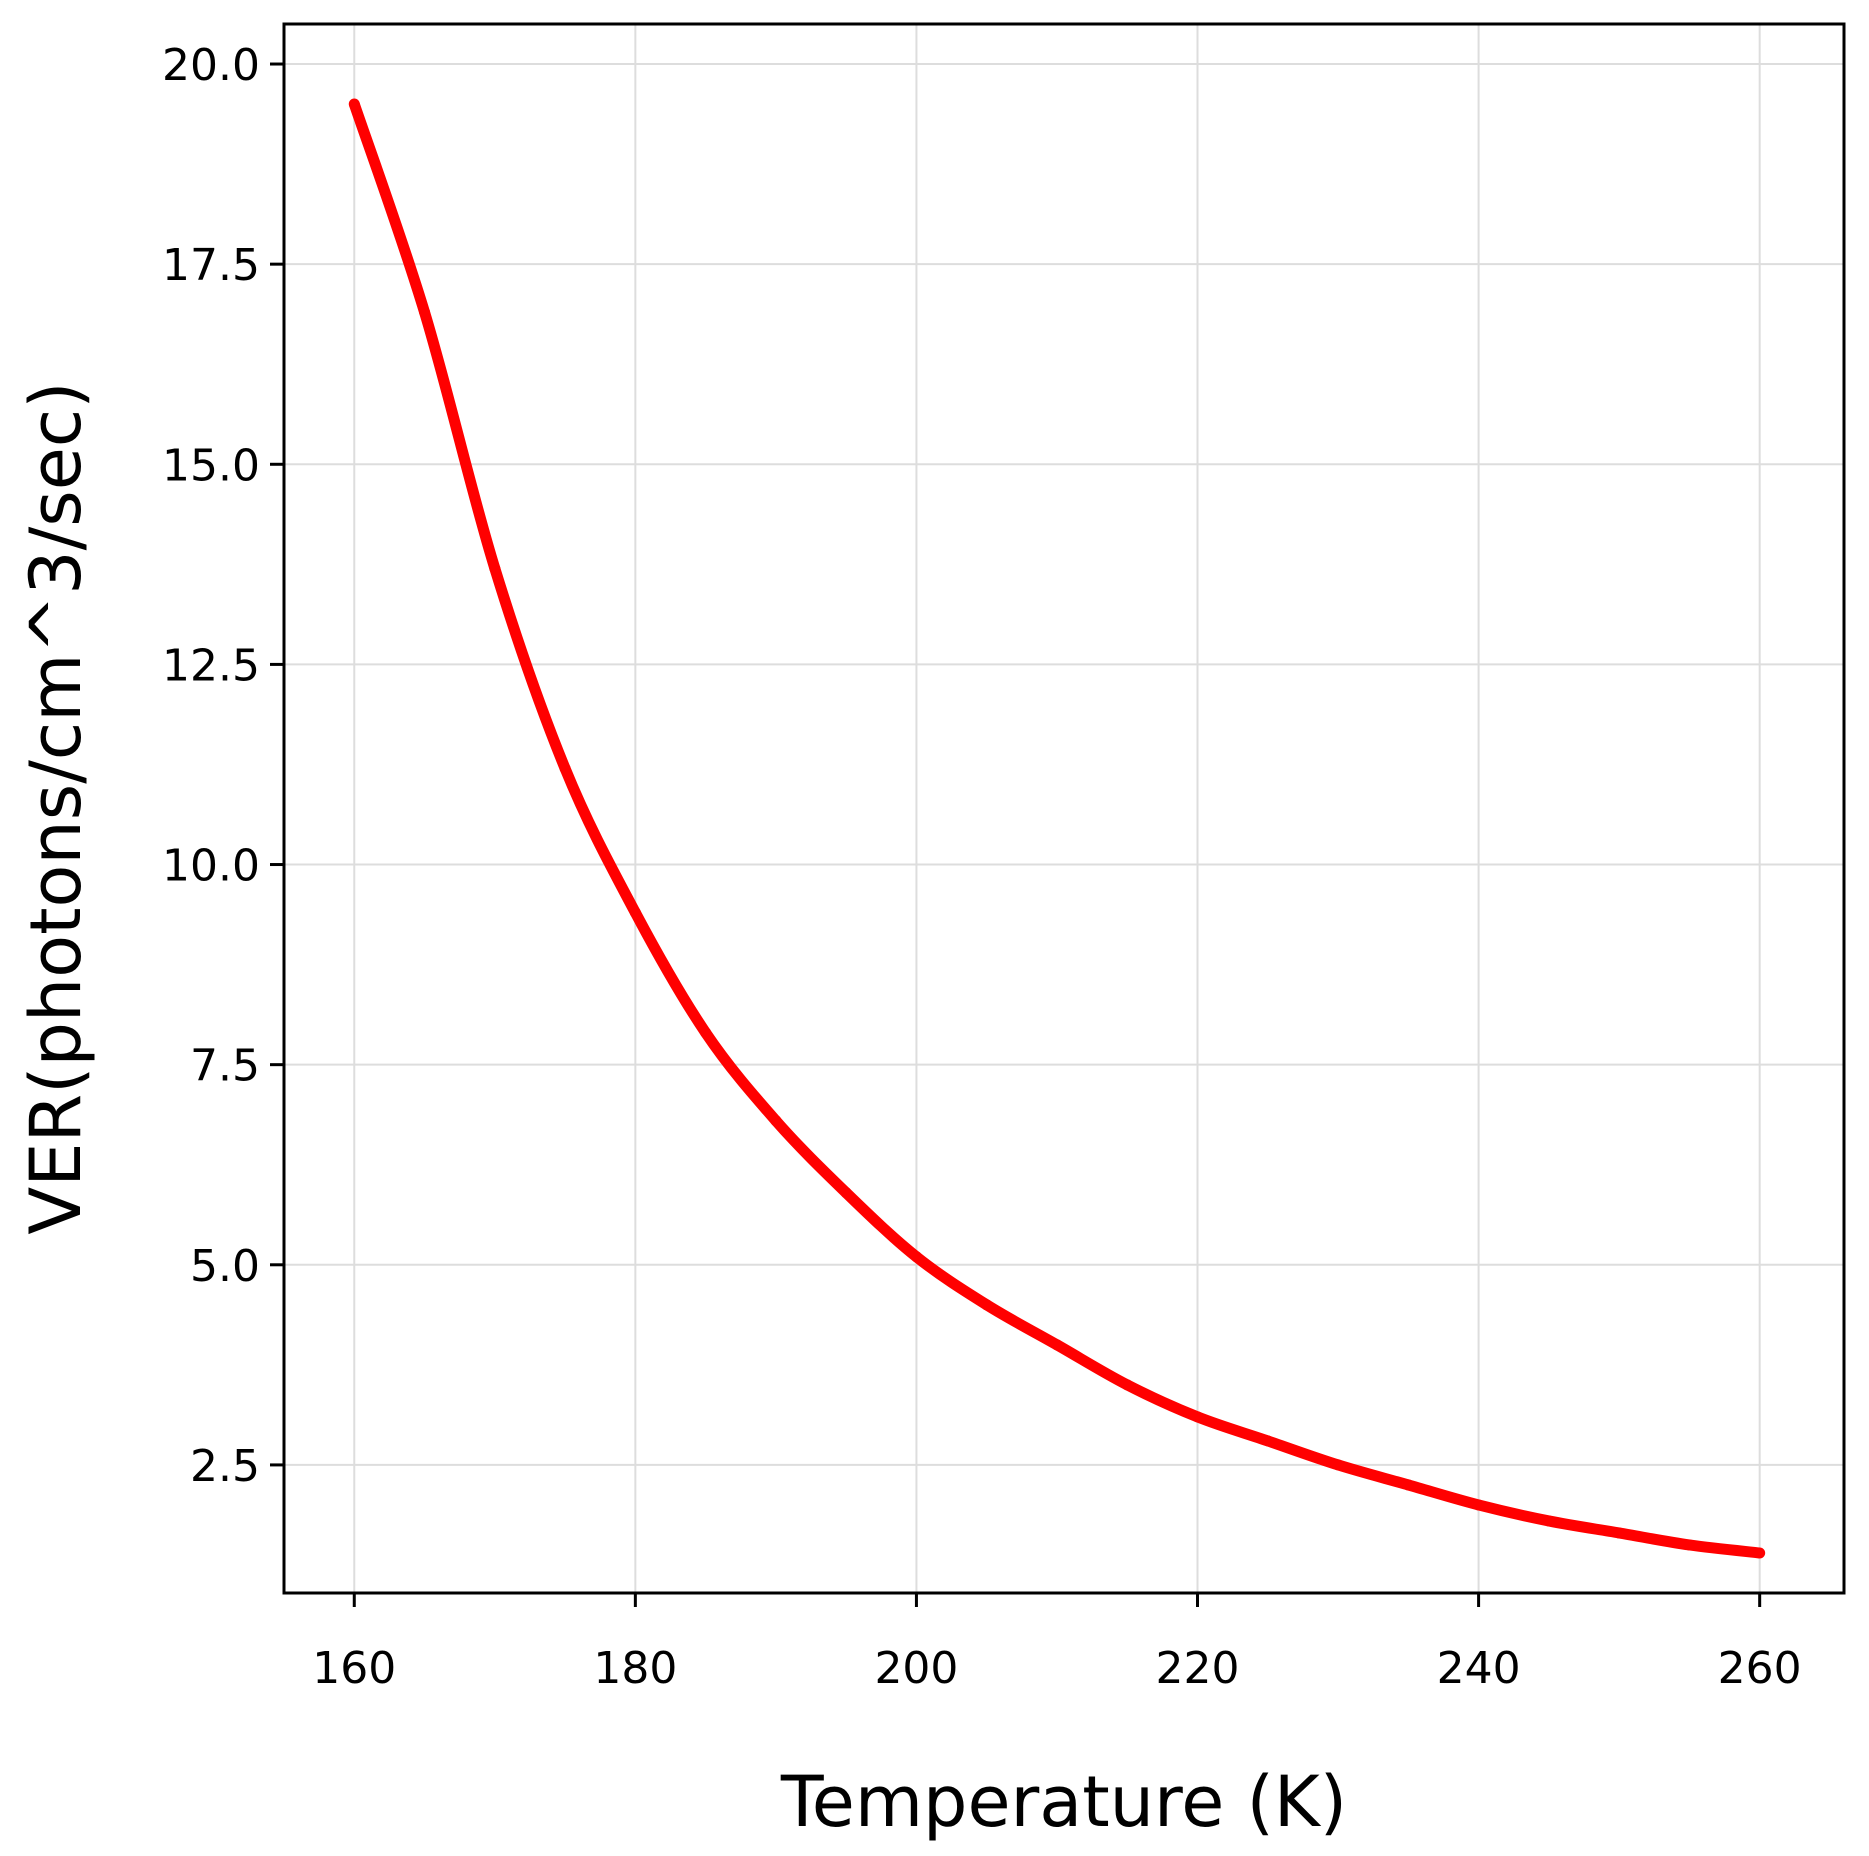 The image size is (1869, 1856). Describe the element at coordinates (56, 807) in the screenshot. I see `y-axis-title: VER(photons/cm^3/sec)` at that location.